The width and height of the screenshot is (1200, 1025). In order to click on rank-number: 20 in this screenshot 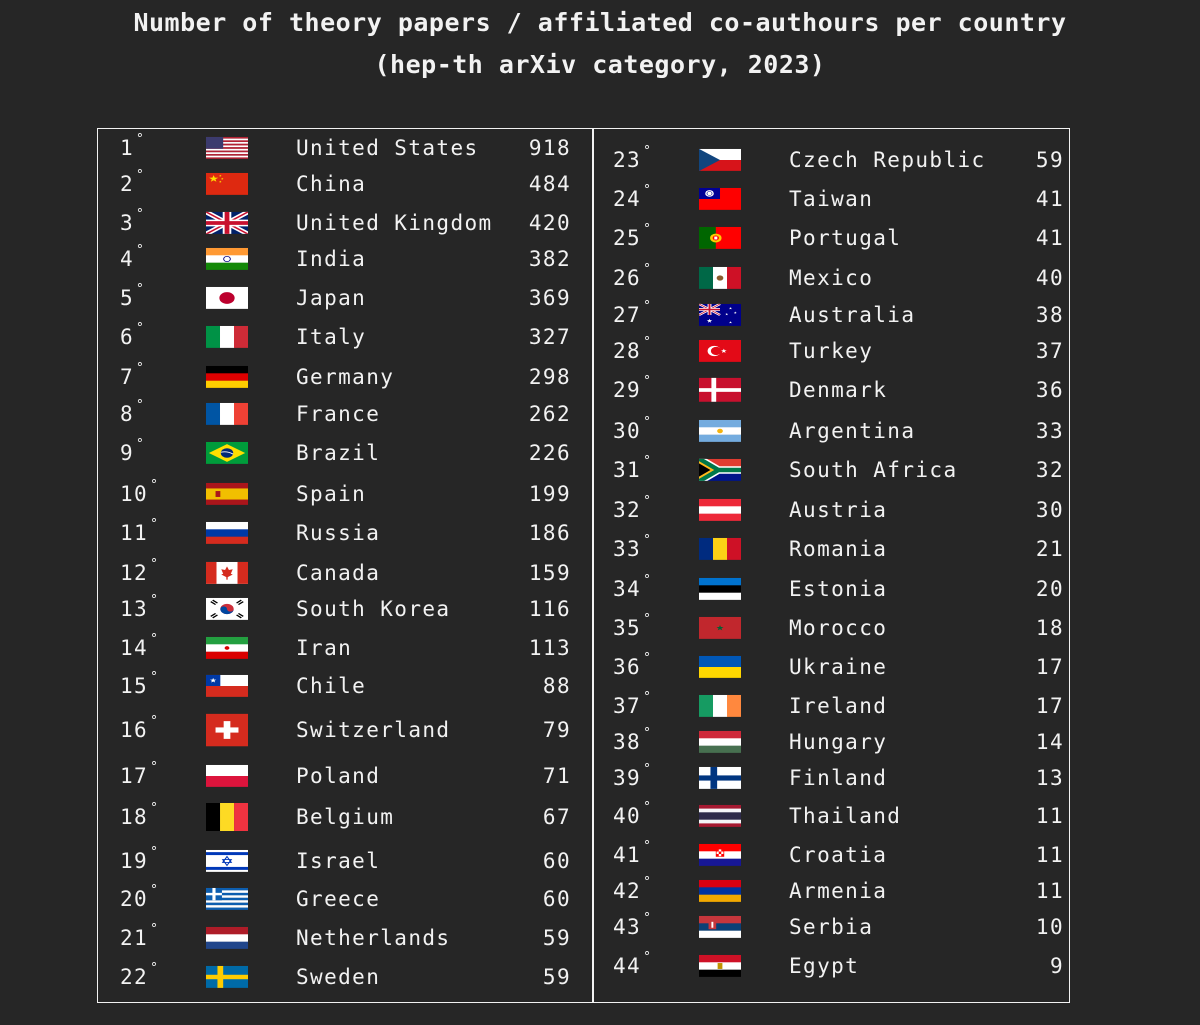, I will do `click(134, 899)`.